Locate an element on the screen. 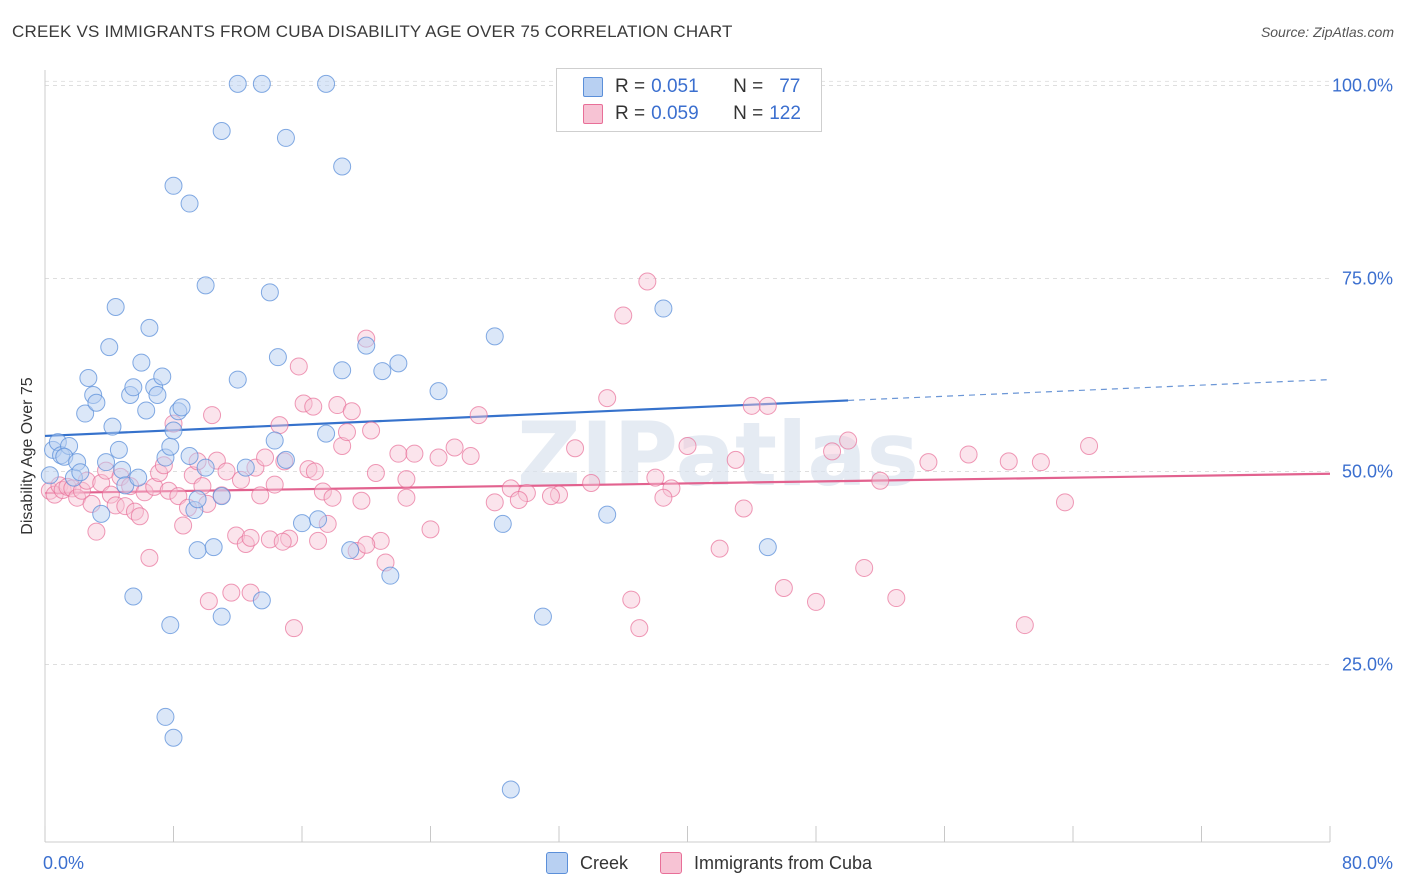 Image resolution: width=1406 pixels, height=892 pixels. stats-legend: R = 0.051 N = 77 R = 0.059 N = 122 is located at coordinates (689, 100).